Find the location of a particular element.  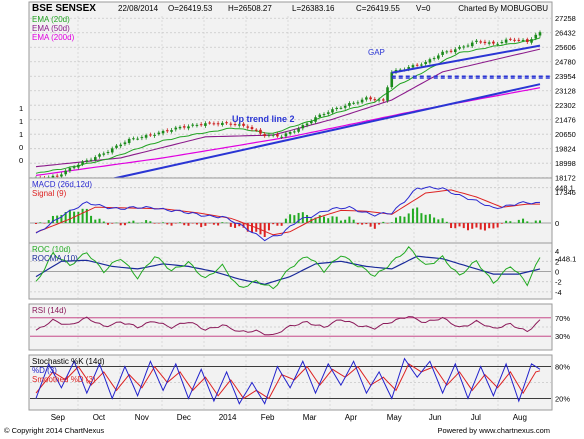

short-trend-line is located at coordinates (466, 59).